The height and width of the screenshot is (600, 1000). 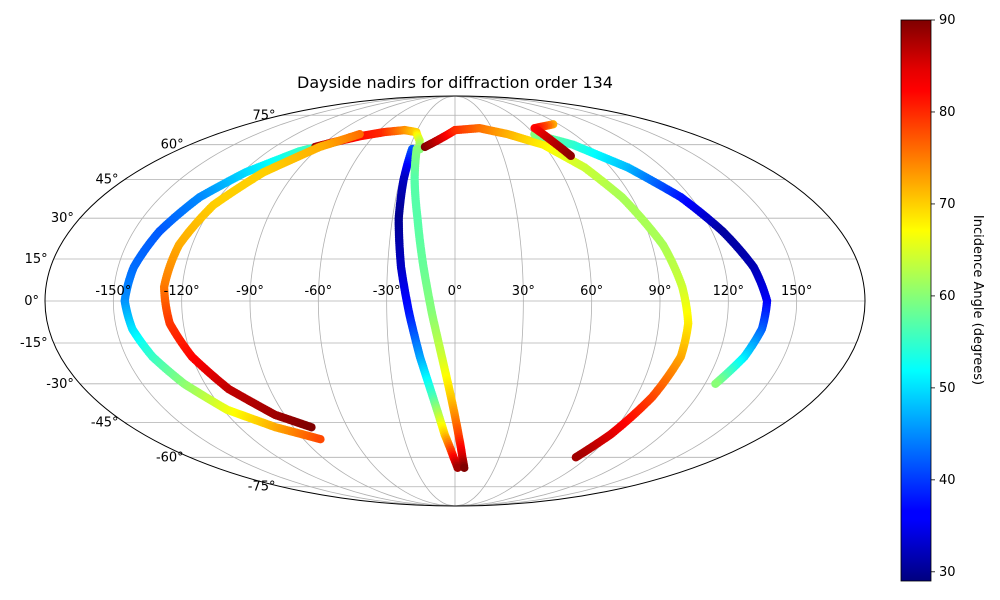 I want to click on latitude-tick-label: 30°, so click(x=62, y=218).